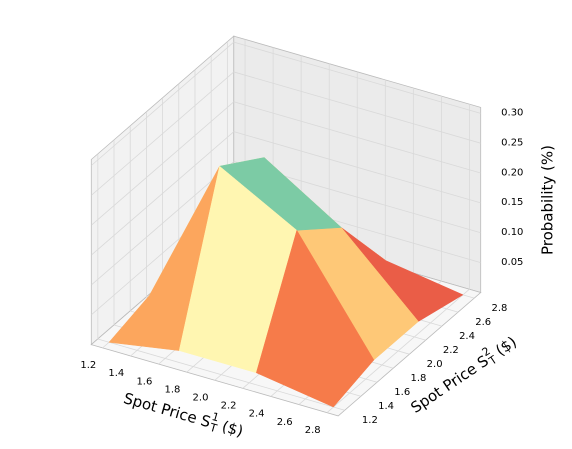 The height and width of the screenshot is (449, 572). What do you see at coordinates (512, 143) in the screenshot?
I see `tick-label: 0.25` at bounding box center [512, 143].